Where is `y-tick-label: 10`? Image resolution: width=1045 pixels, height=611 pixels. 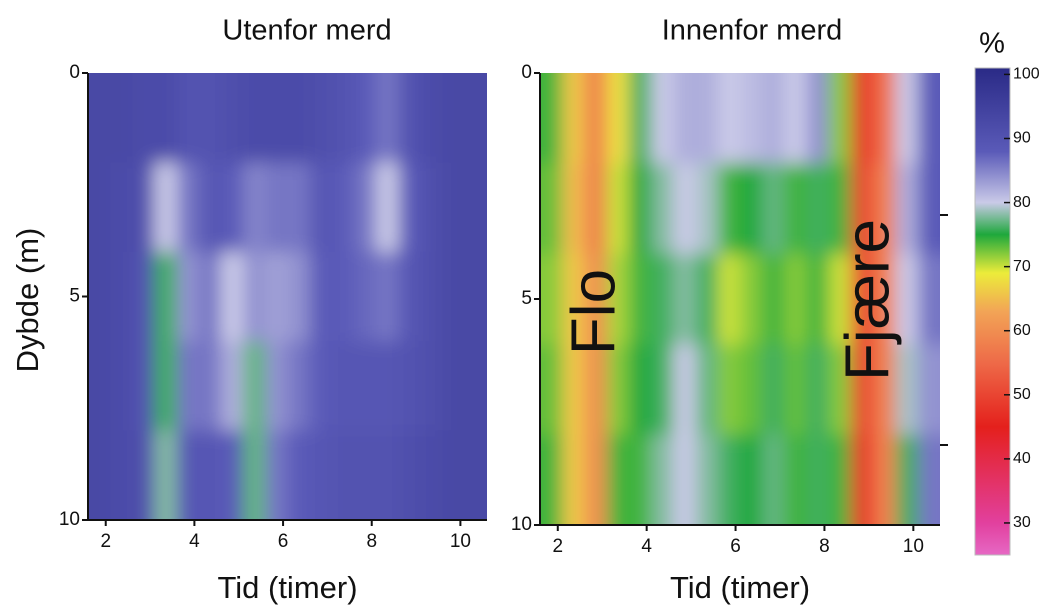 y-tick-label: 10 is located at coordinates (521, 524).